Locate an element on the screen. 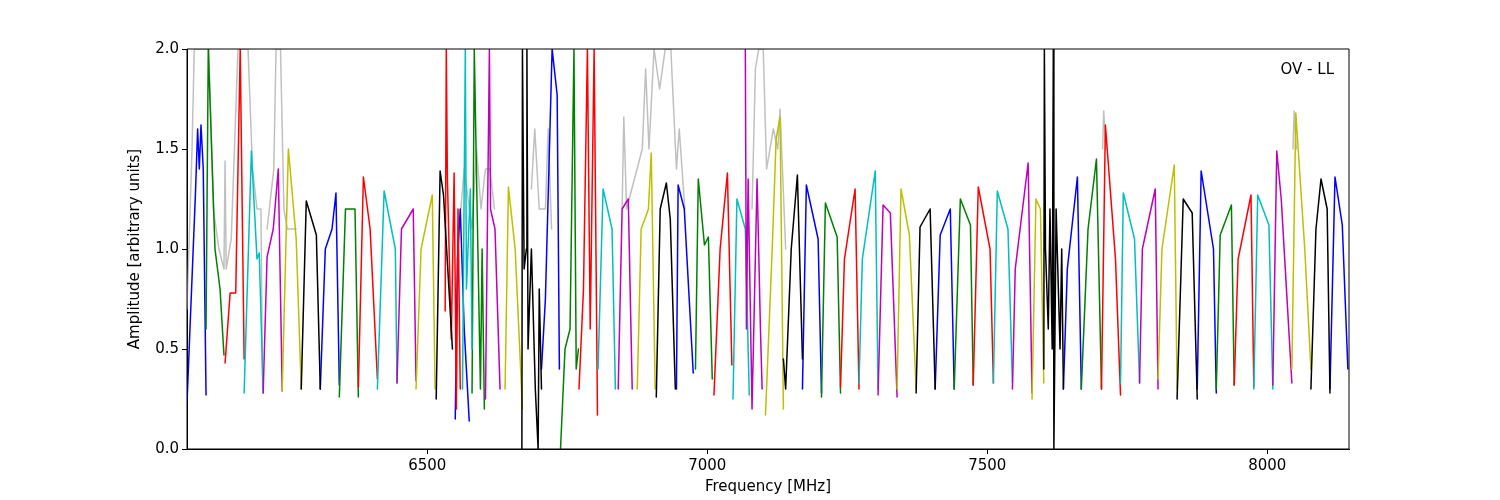  x-axis-title: Frequency [MHz] is located at coordinates (768, 485).